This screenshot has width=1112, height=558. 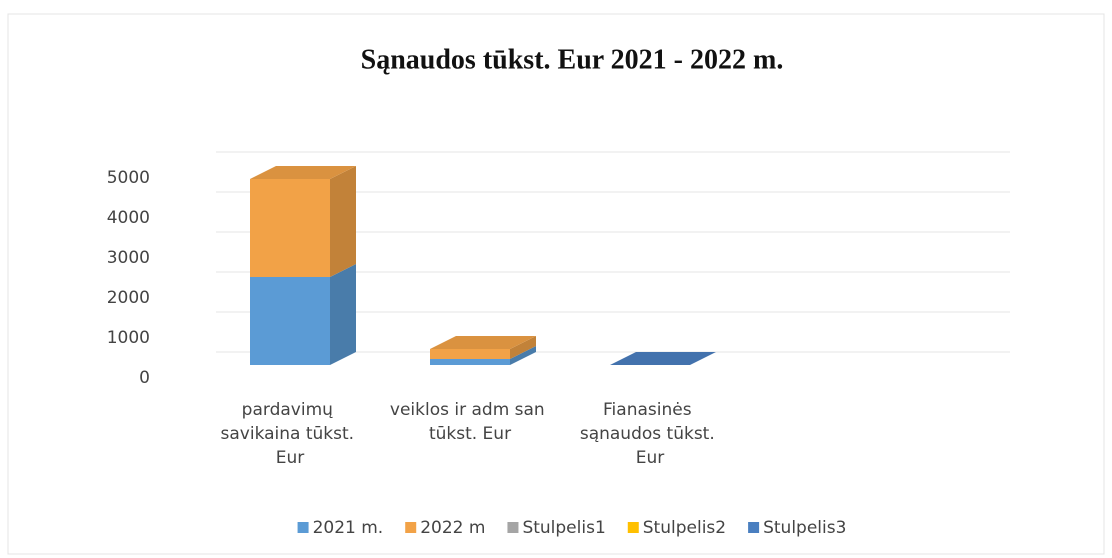 What do you see at coordinates (452, 528) in the screenshot?
I see `legend-label: 2022 m` at bounding box center [452, 528].